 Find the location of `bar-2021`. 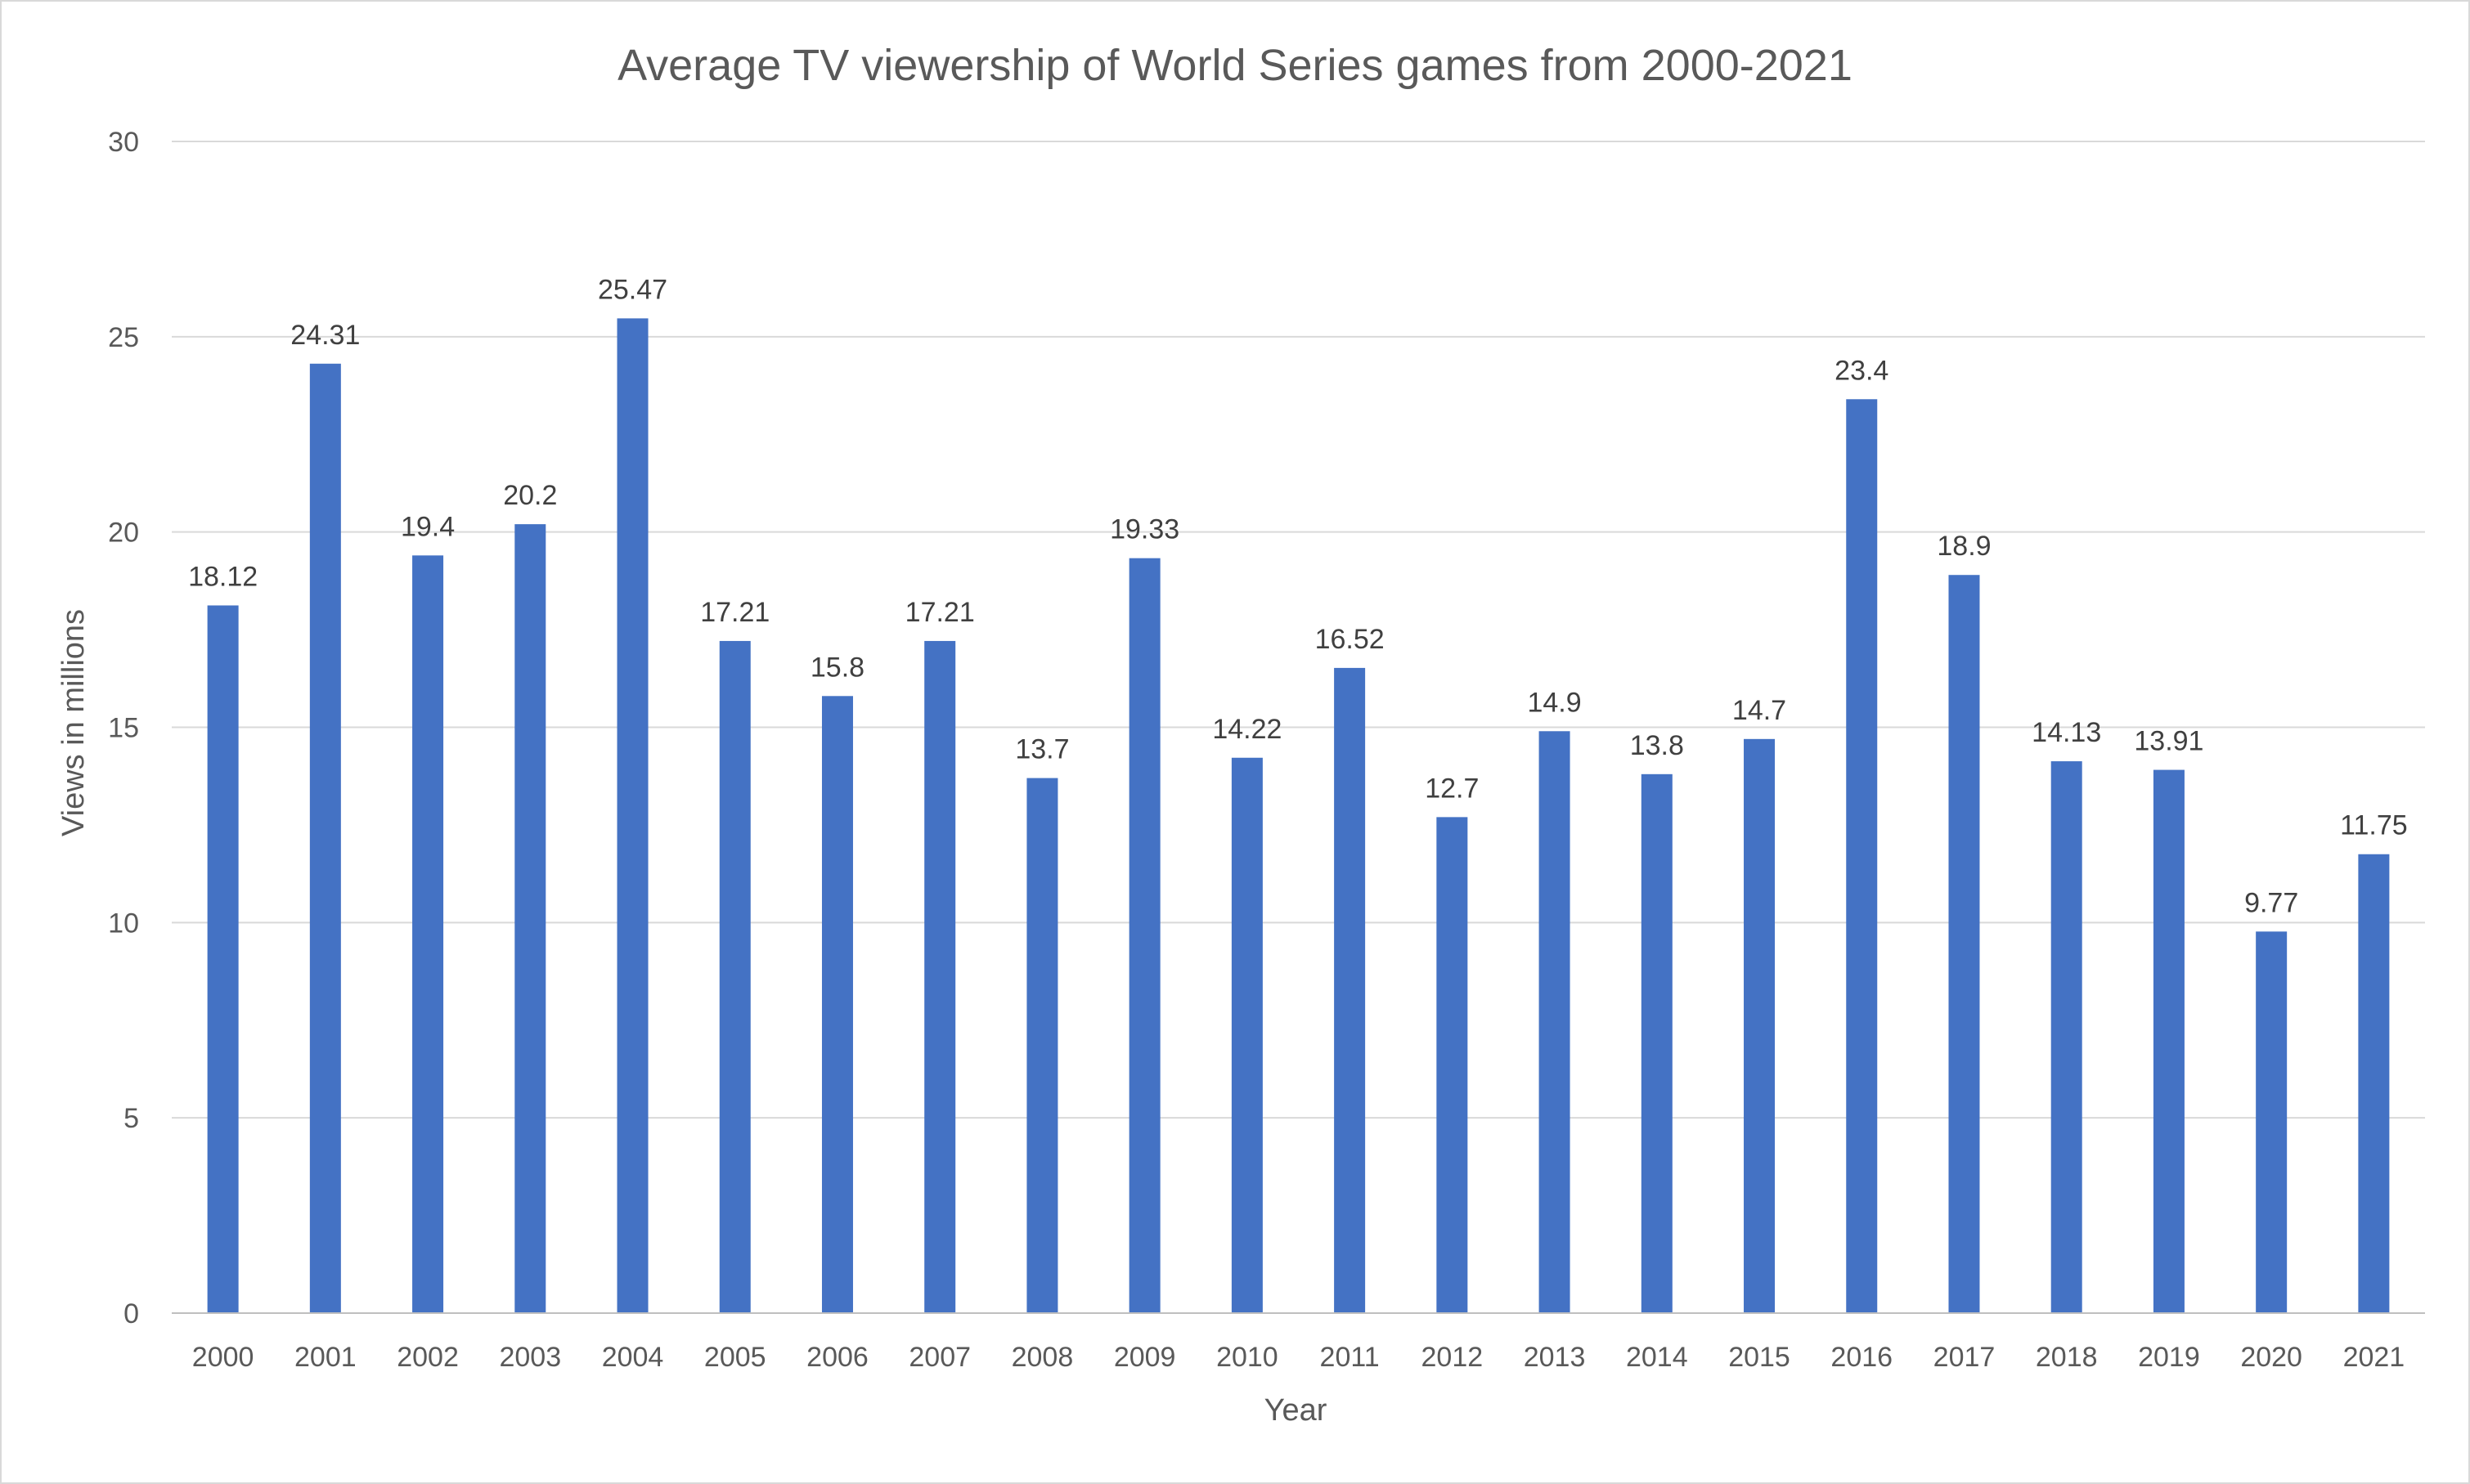

bar-2021 is located at coordinates (2374, 1083).